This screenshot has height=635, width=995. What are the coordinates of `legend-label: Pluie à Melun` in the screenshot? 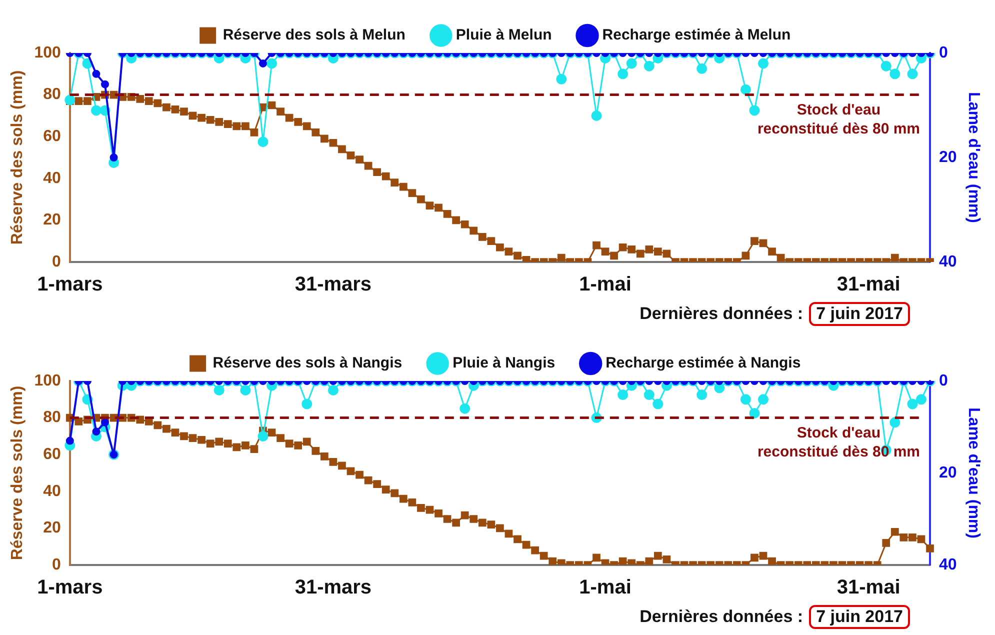 It's located at (504, 35).